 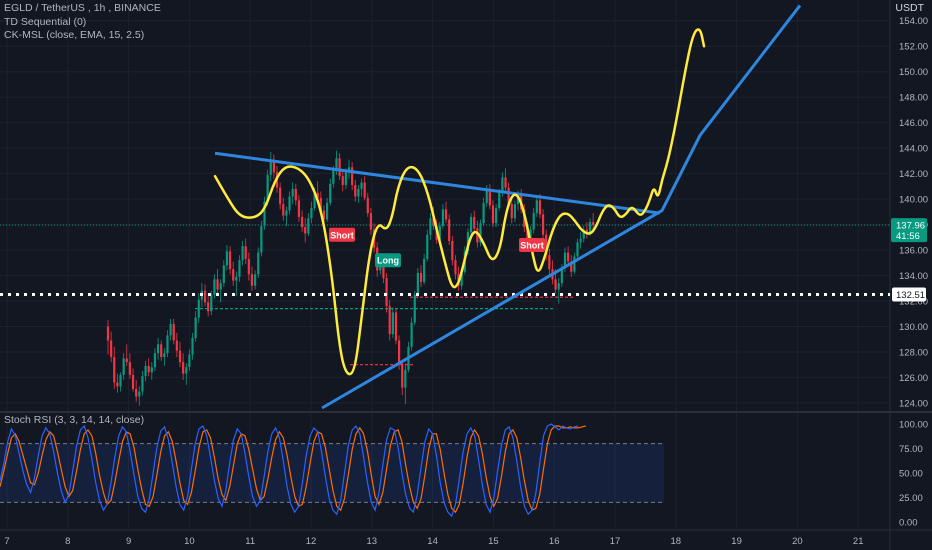 I want to click on stoch-rsi-title: Stoch RSI (3, 3, 14, 14, close), so click(x=74, y=420).